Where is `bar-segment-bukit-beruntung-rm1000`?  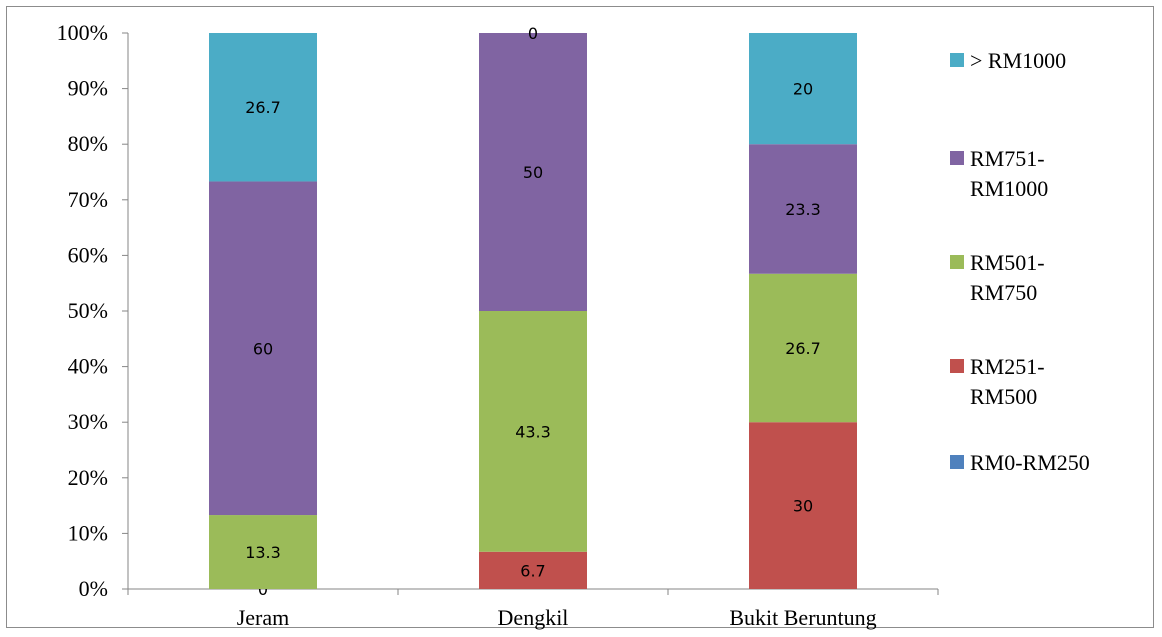
bar-segment-bukit-beruntung-rm1000 is located at coordinates (803, 89).